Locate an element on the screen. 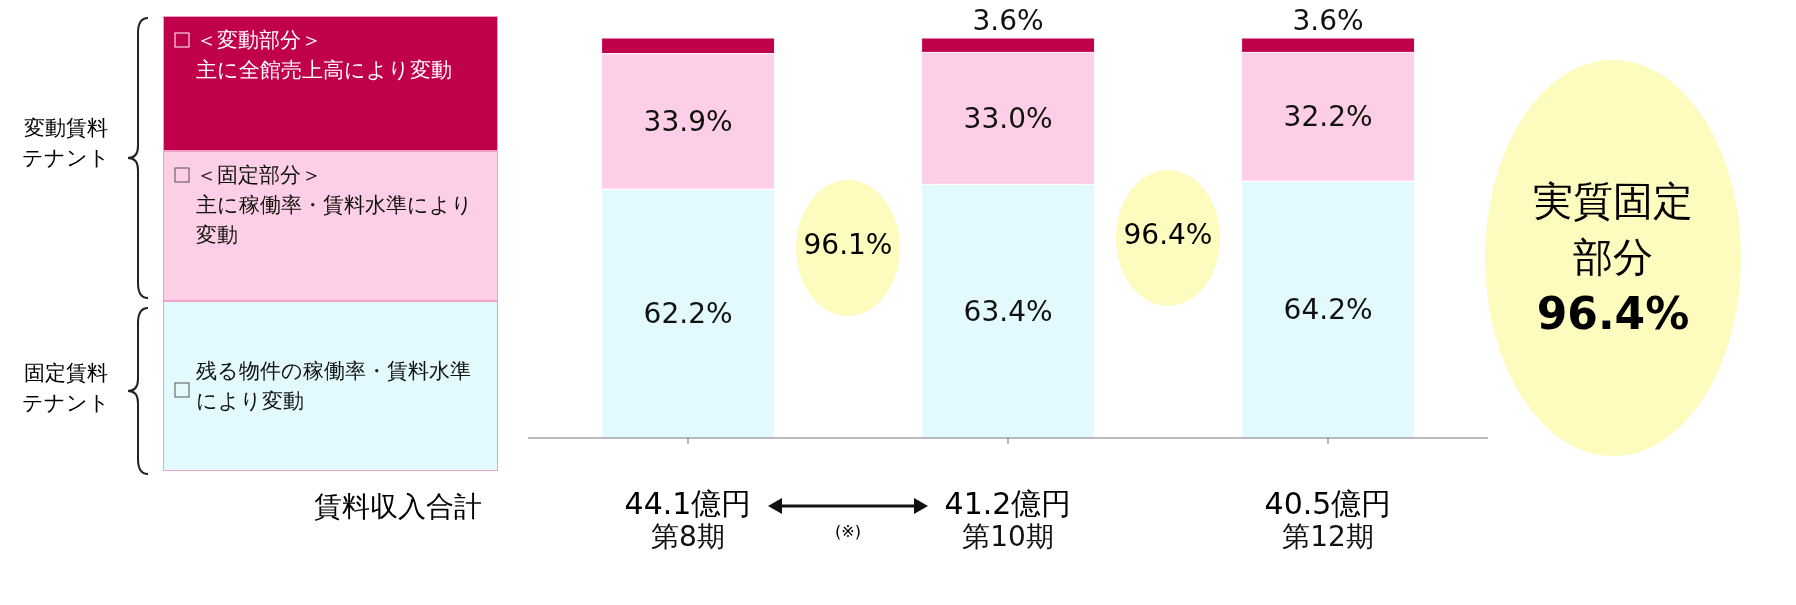 The width and height of the screenshot is (1796, 605). text: 96.4% is located at coordinates (1613, 313).